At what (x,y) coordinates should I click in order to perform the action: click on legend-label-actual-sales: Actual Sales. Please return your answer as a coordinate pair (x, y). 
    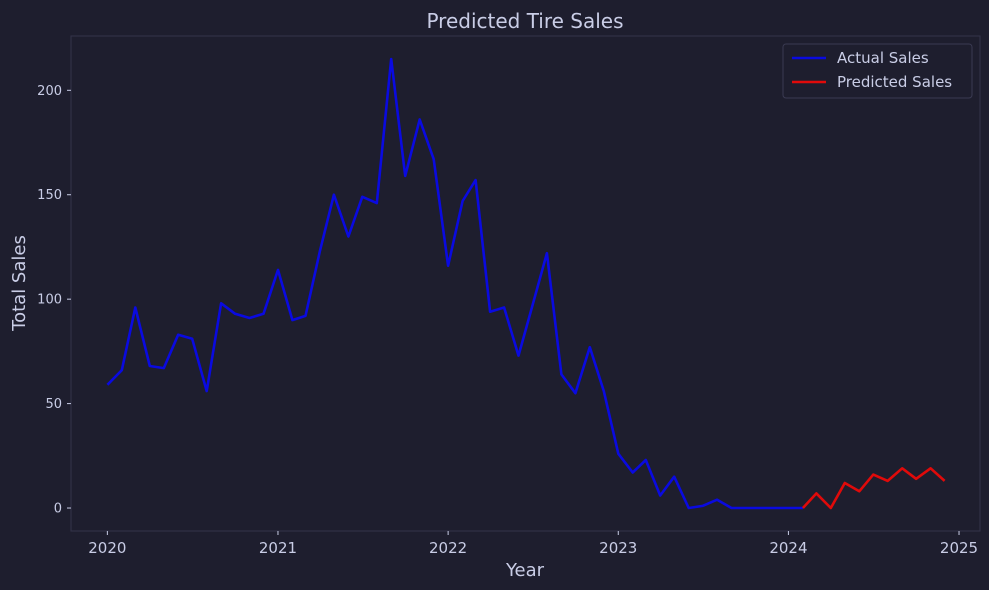
    Looking at the image, I should click on (883, 58).